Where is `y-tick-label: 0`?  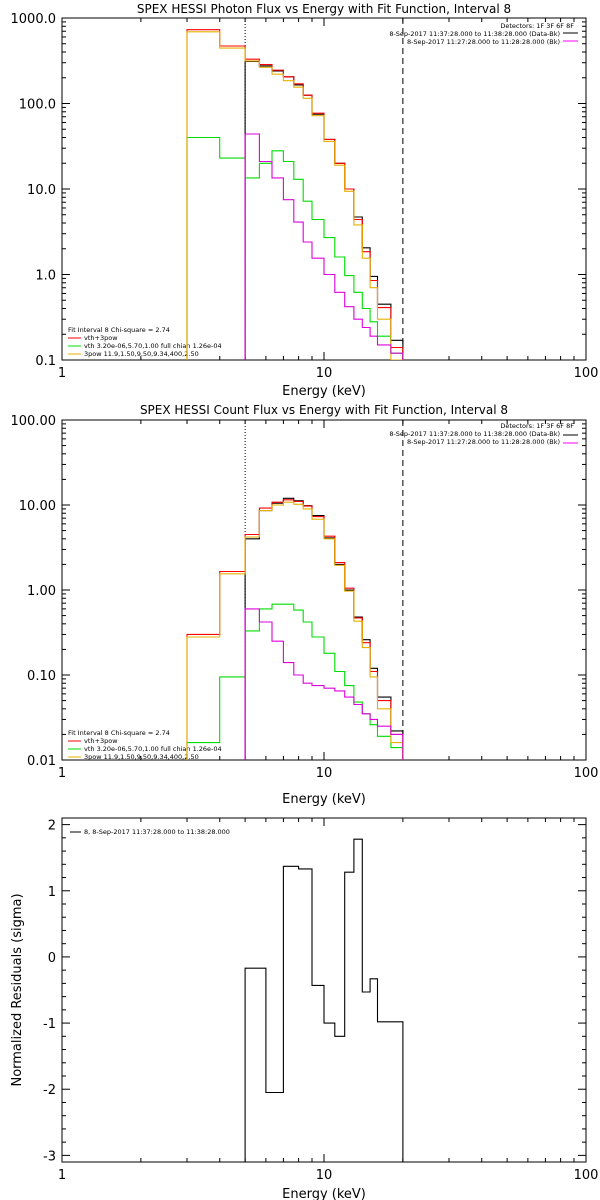 y-tick-label: 0 is located at coordinates (52, 958).